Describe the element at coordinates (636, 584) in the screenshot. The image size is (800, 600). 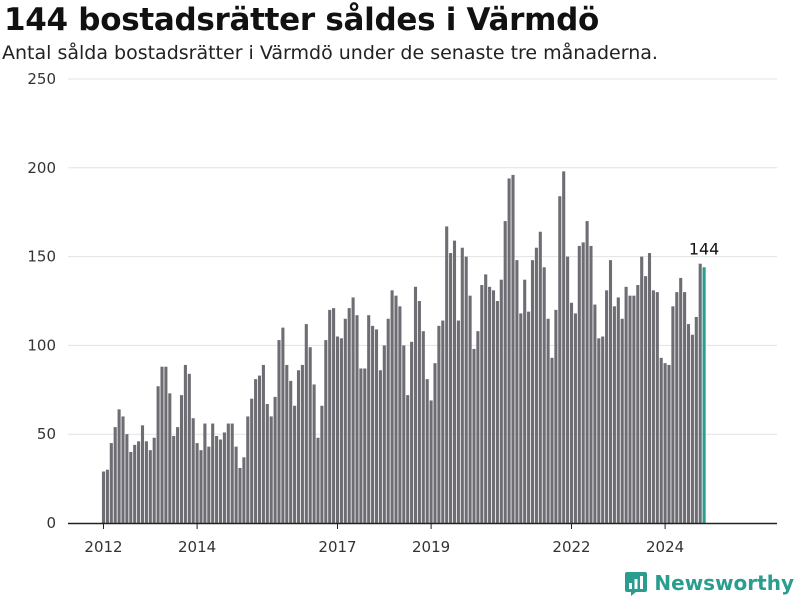
I see `bar-chart-logo-icon` at that location.